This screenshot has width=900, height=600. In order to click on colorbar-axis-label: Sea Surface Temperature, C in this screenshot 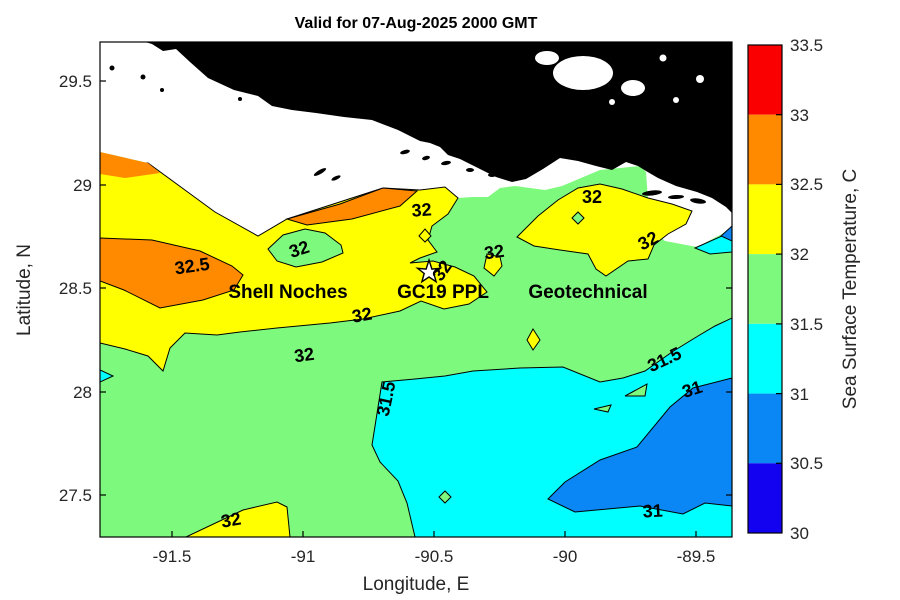, I will do `click(850, 289)`.